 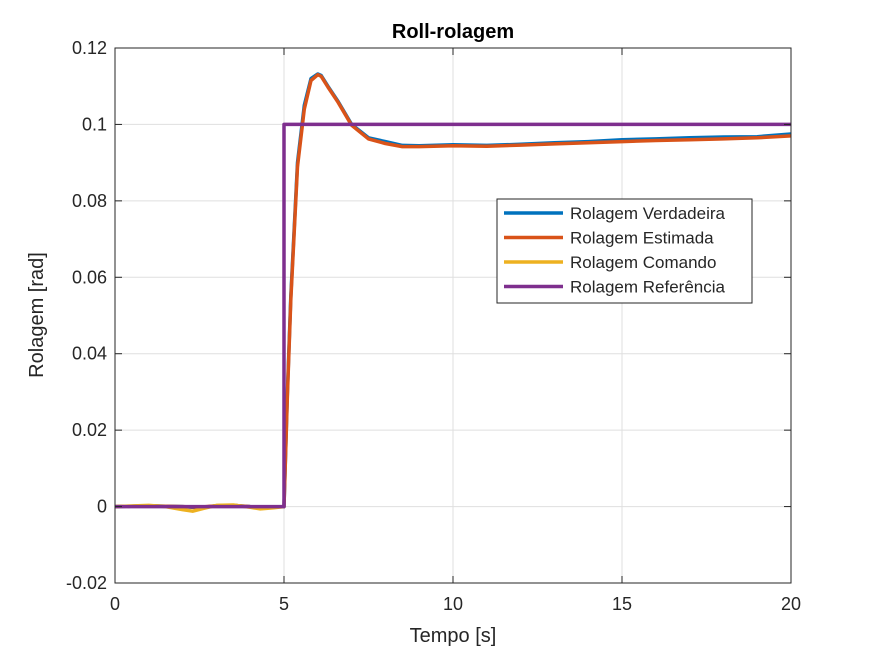 What do you see at coordinates (284, 604) in the screenshot?
I see `x-tick-label: 5` at bounding box center [284, 604].